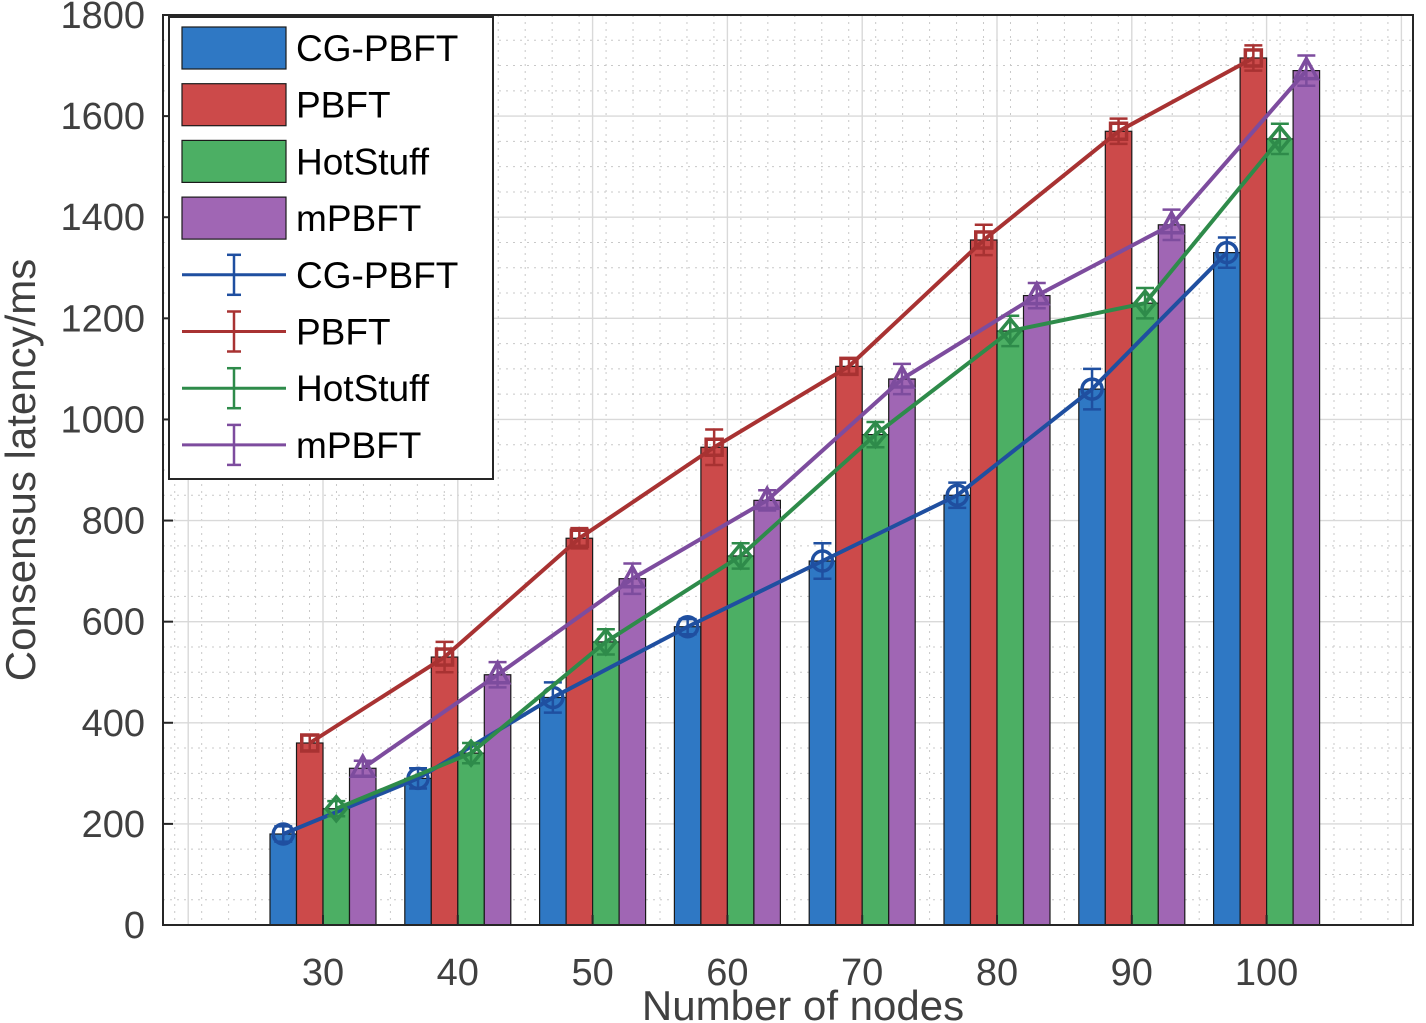 This screenshot has height=1023, width=1426. Describe the element at coordinates (113, 724) in the screenshot. I see `y-tick-label: 400` at that location.